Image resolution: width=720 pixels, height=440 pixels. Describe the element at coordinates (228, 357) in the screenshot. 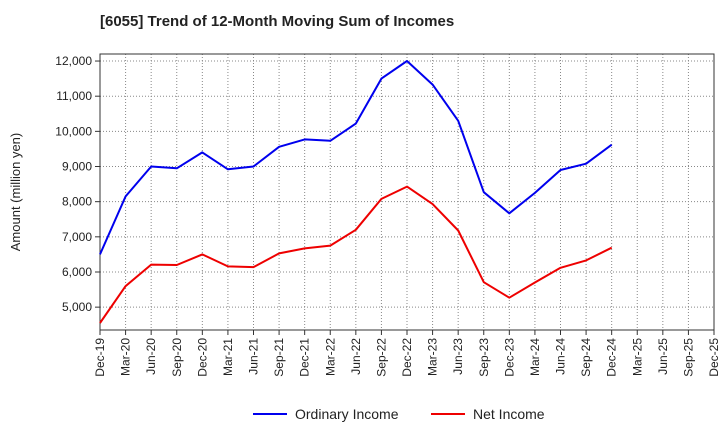

I see `x-tick-label: Mar-21` at that location.